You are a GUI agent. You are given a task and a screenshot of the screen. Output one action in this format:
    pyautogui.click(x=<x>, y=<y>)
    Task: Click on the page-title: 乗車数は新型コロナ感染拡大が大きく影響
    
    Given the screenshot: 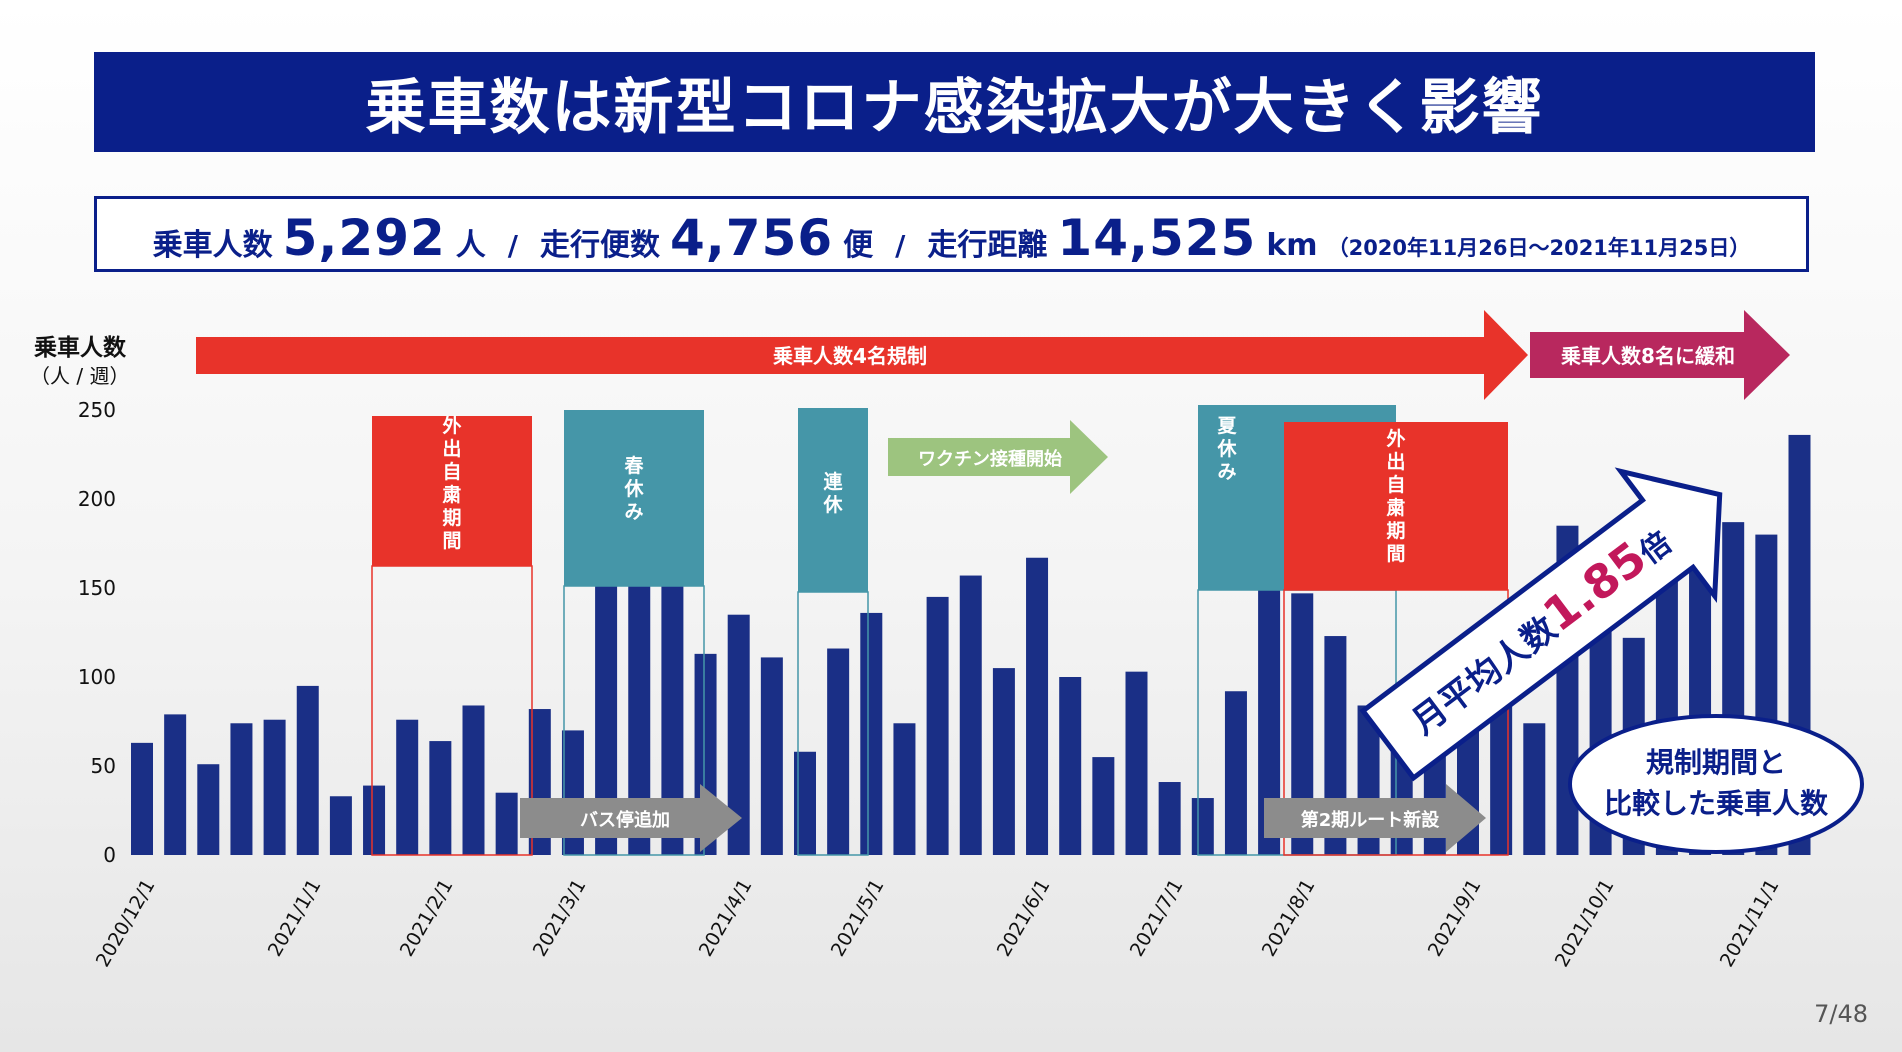 What is the action you would take?
    pyautogui.click(x=954, y=107)
    